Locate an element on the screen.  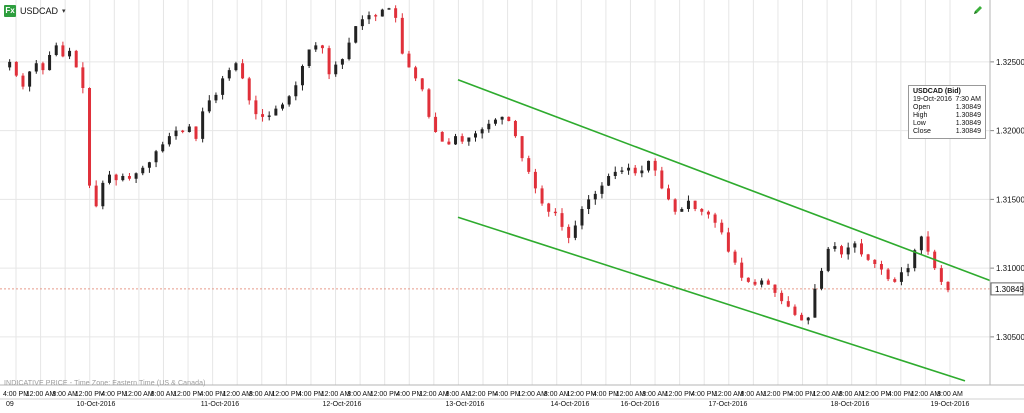
y-tick-label: 1.31500 is located at coordinates (1010, 199).